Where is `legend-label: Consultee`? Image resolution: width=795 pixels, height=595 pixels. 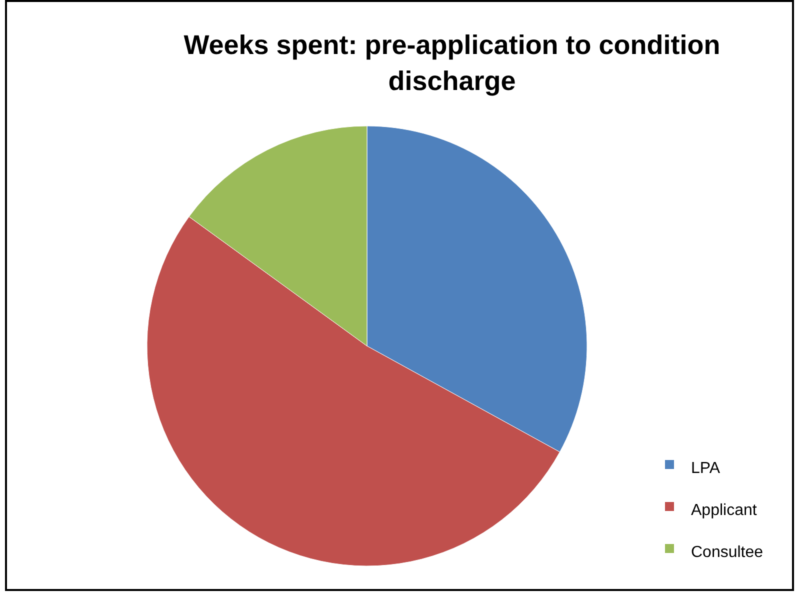
legend-label: Consultee is located at coordinates (727, 553).